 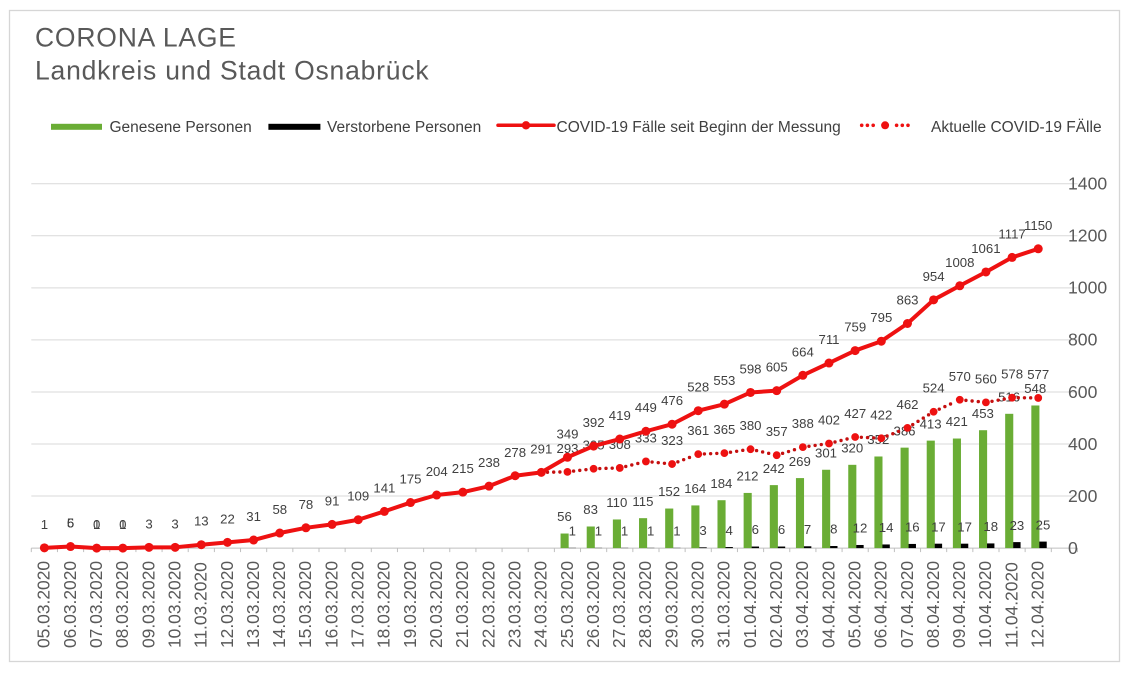 What do you see at coordinates (695, 488) in the screenshot?
I see `svg-text: 164` at bounding box center [695, 488].